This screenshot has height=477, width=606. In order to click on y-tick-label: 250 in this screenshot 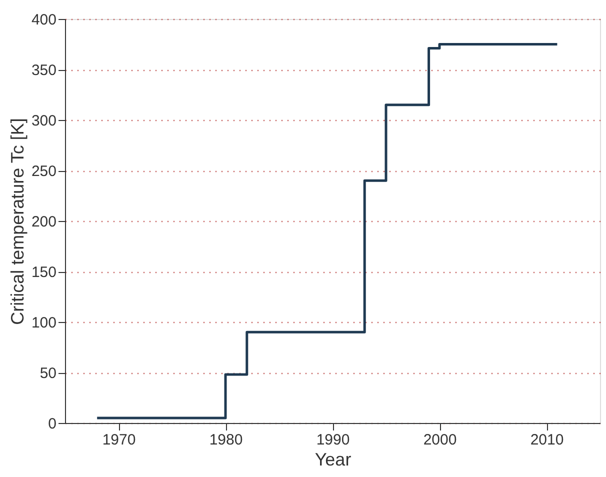, I will do `click(43, 171)`.